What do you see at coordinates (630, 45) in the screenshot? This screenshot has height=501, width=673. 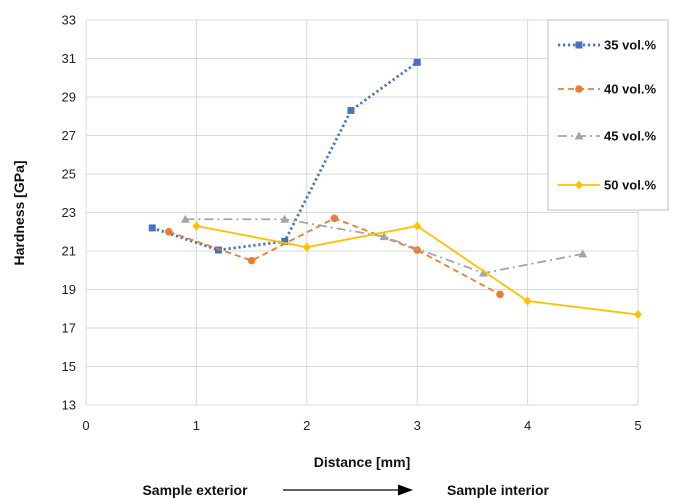 I see `legend-label: 35 vol.%` at bounding box center [630, 45].